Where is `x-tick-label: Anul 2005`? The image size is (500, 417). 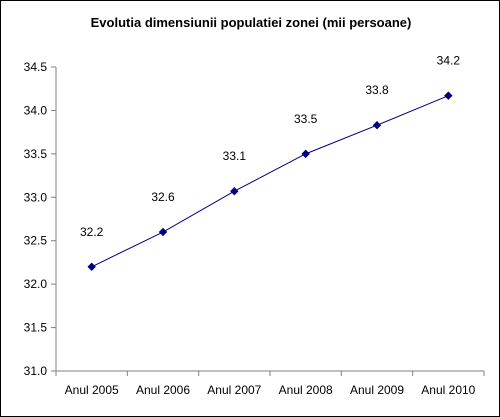 x-tick-label: Anul 2005 is located at coordinates (92, 390).